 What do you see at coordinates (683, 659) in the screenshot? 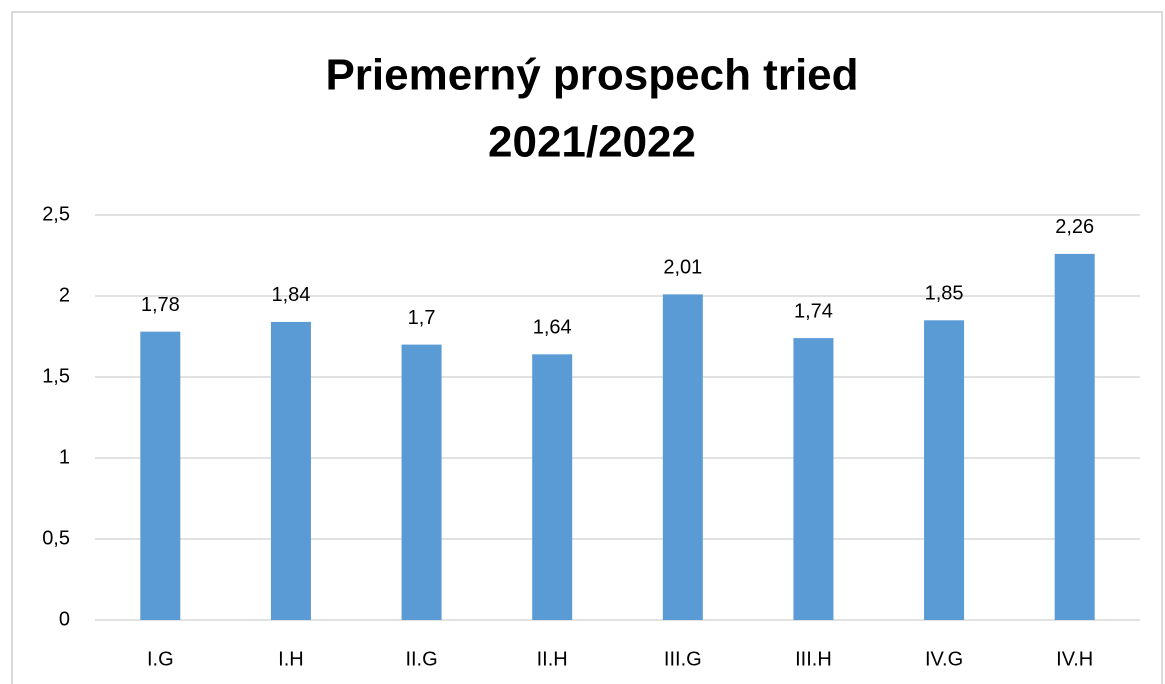
I see `x-tick-label: III.G` at bounding box center [683, 659].